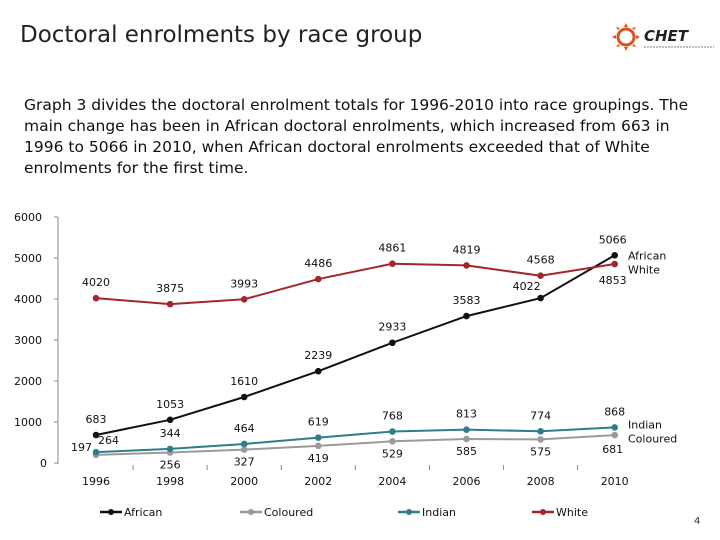 This screenshot has width=720, height=540. I want to click on sun-icon, so click(626, 37).